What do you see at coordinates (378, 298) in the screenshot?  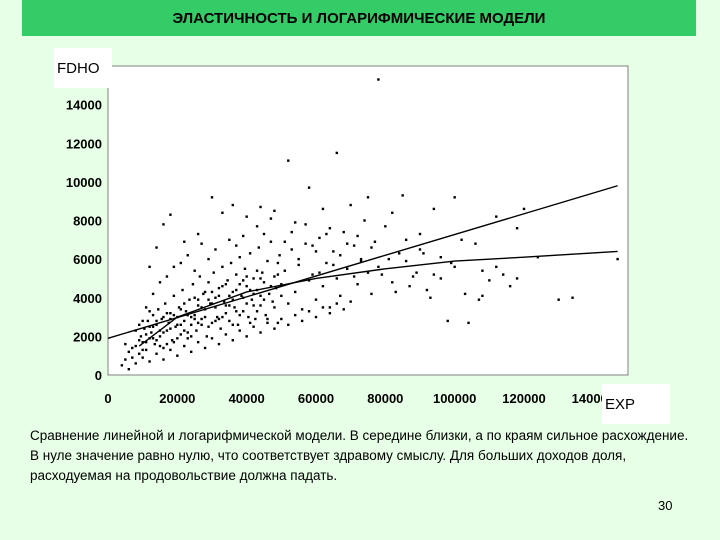 I see `logarithmic-fit-line` at bounding box center [378, 298].